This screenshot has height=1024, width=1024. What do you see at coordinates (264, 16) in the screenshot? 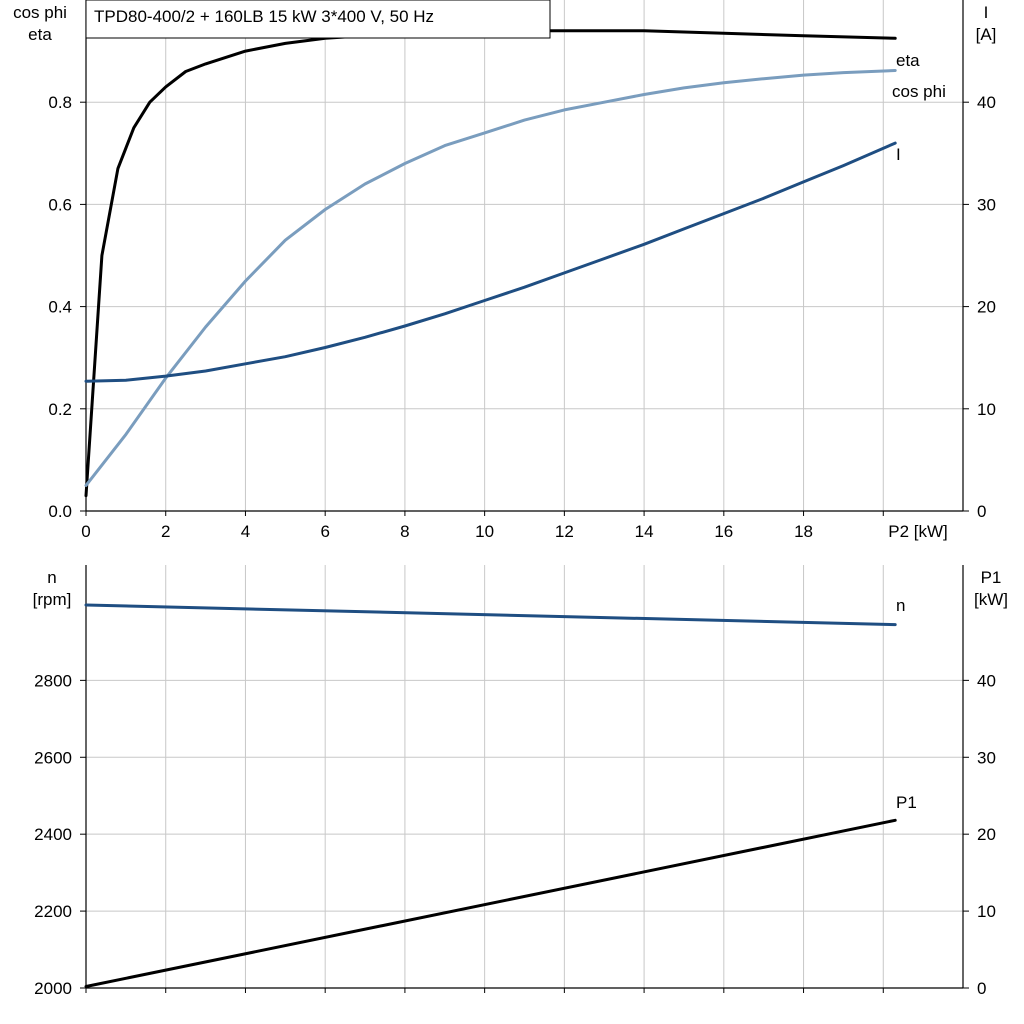
I see `chart-title: TPD80-400/2 + 160LB 15 kW 3*400 V, 50 Hz` at bounding box center [264, 16].